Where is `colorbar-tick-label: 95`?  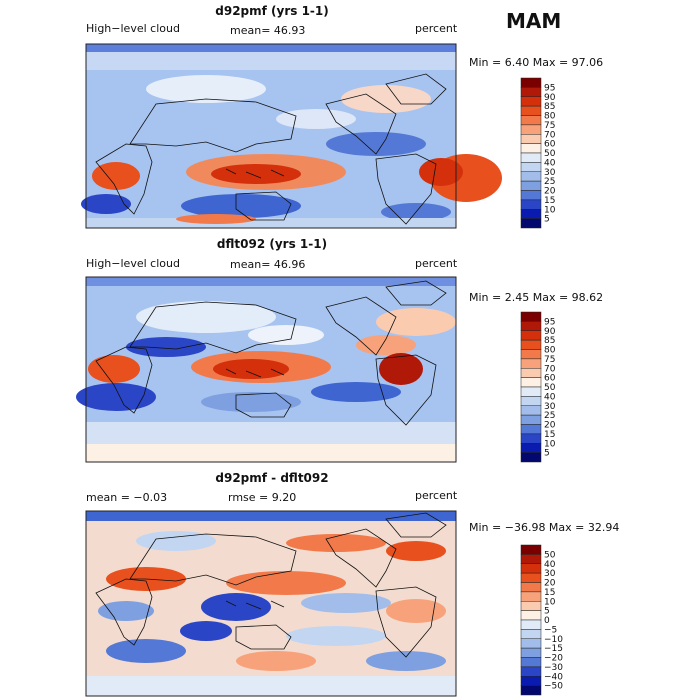
colorbar-tick-label: 95 is located at coordinates (549, 88).